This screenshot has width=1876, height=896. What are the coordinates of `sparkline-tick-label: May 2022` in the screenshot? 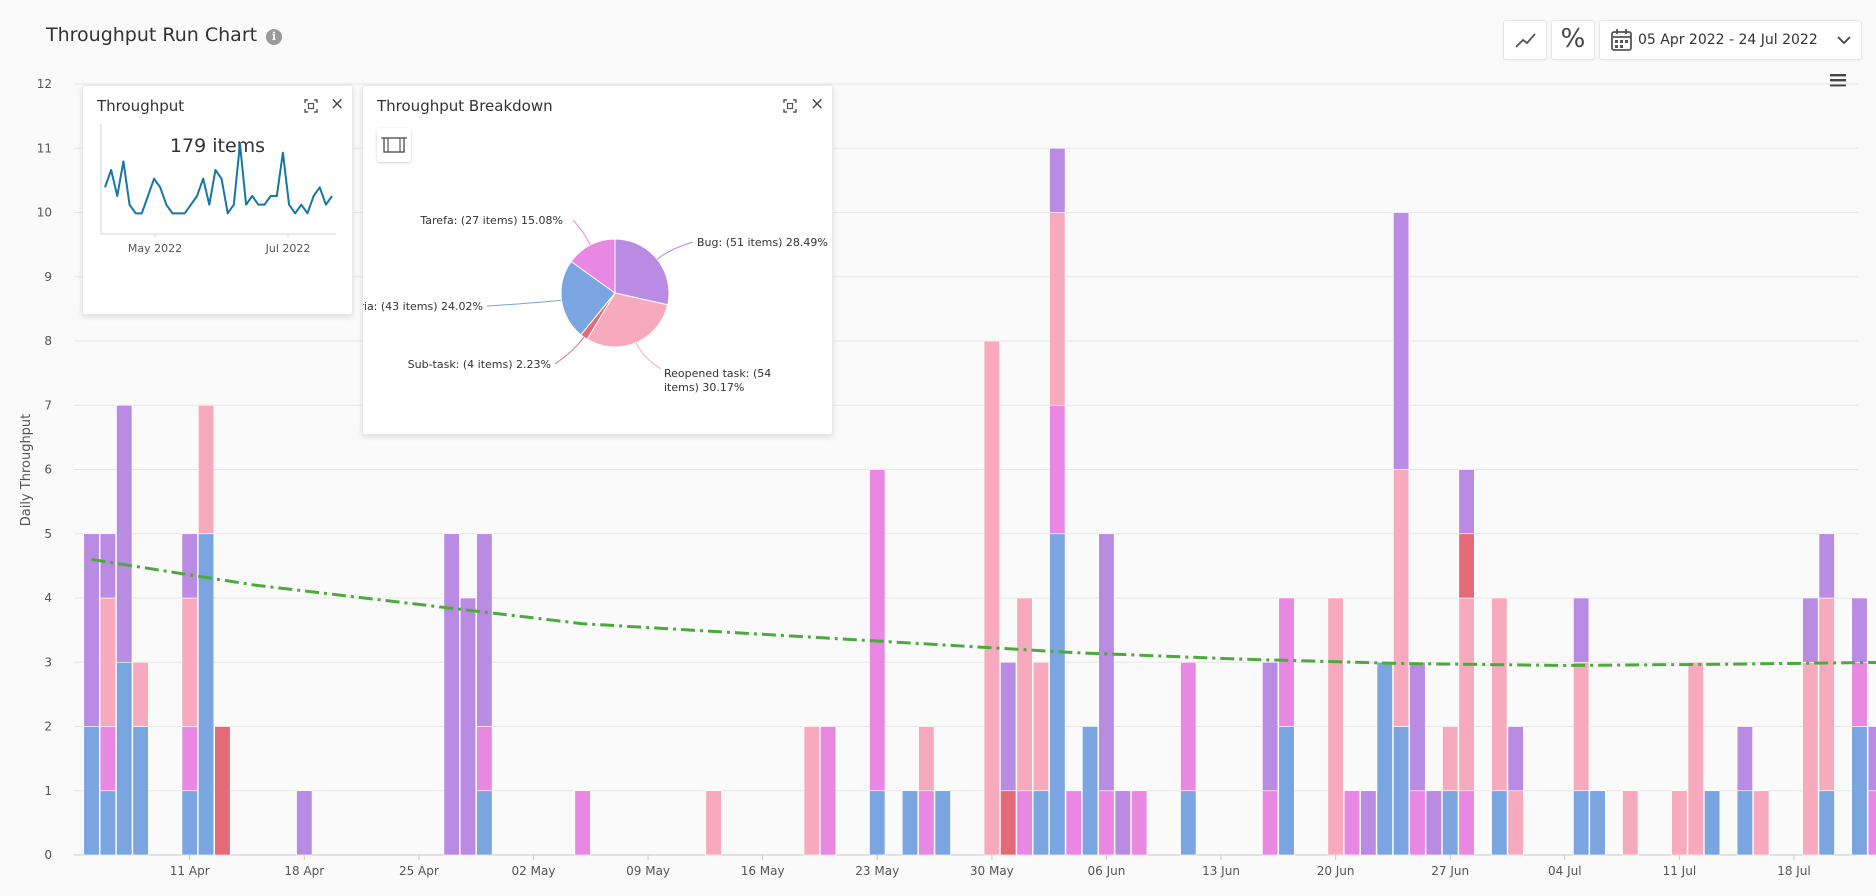 It's located at (155, 248).